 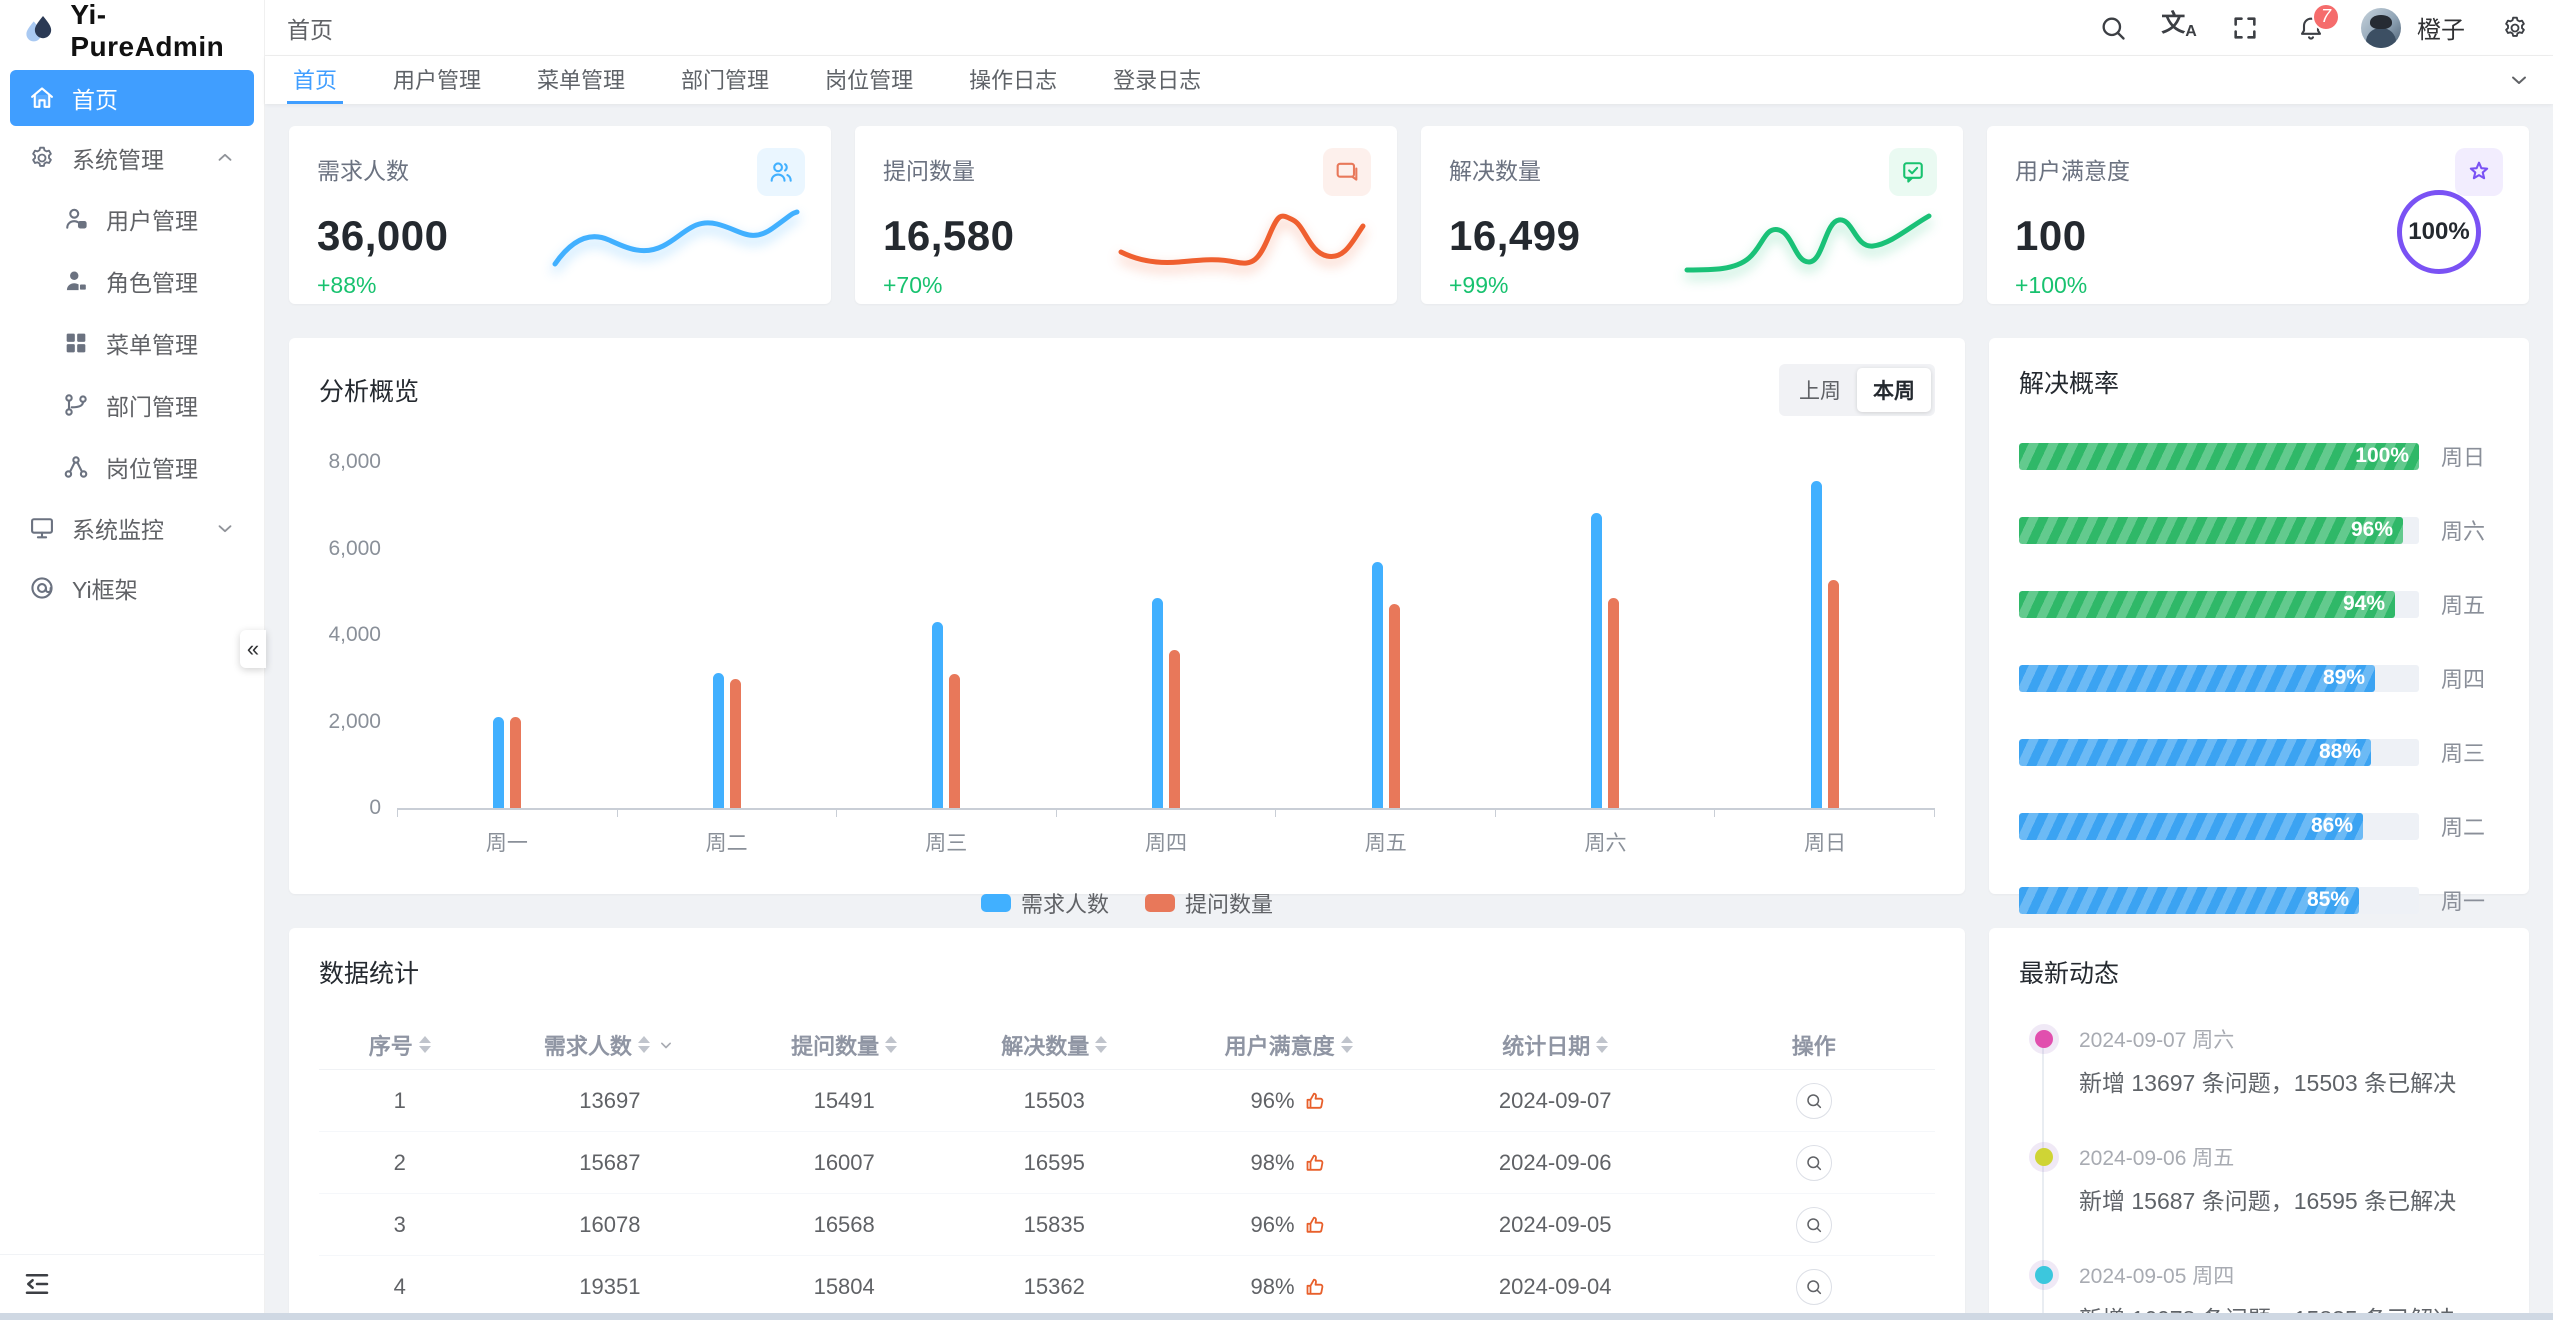 I want to click on sidebar-item-post-mgmt: 岗位管理, so click(x=132, y=467).